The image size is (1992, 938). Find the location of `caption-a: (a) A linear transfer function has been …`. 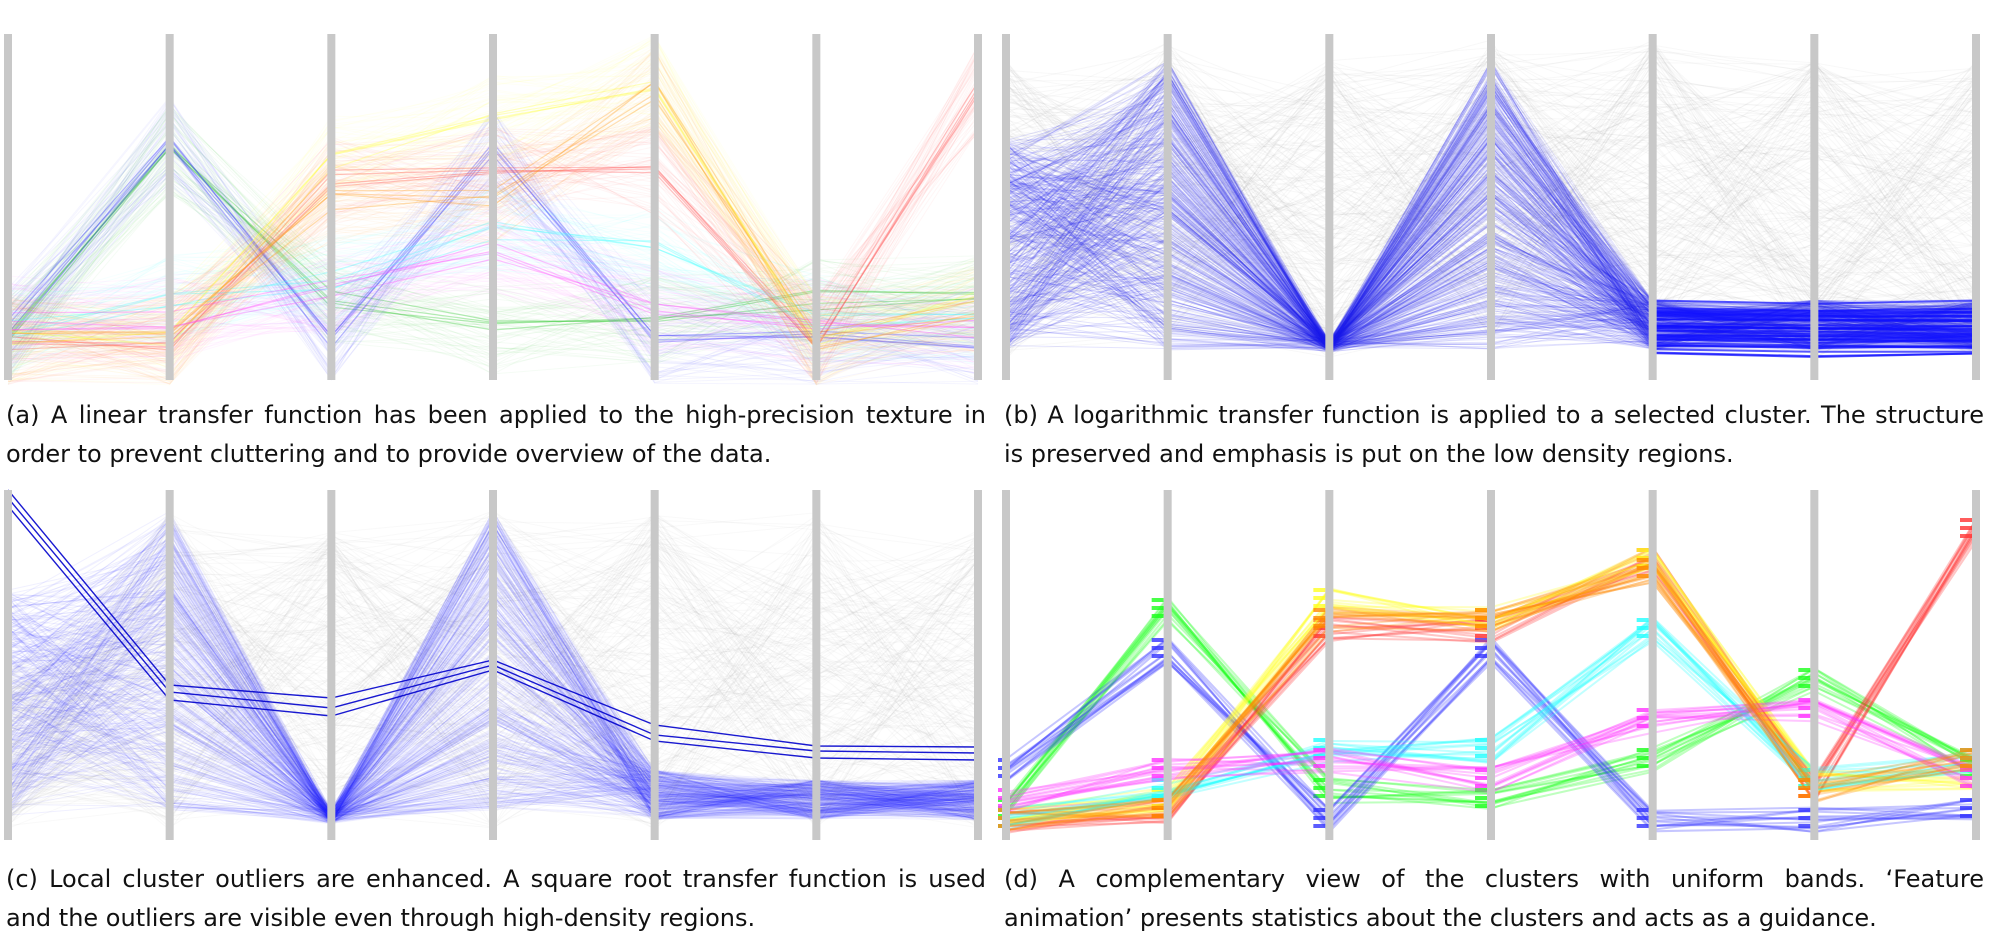

caption-a: (a) A linear transfer function has been … is located at coordinates (496, 434).